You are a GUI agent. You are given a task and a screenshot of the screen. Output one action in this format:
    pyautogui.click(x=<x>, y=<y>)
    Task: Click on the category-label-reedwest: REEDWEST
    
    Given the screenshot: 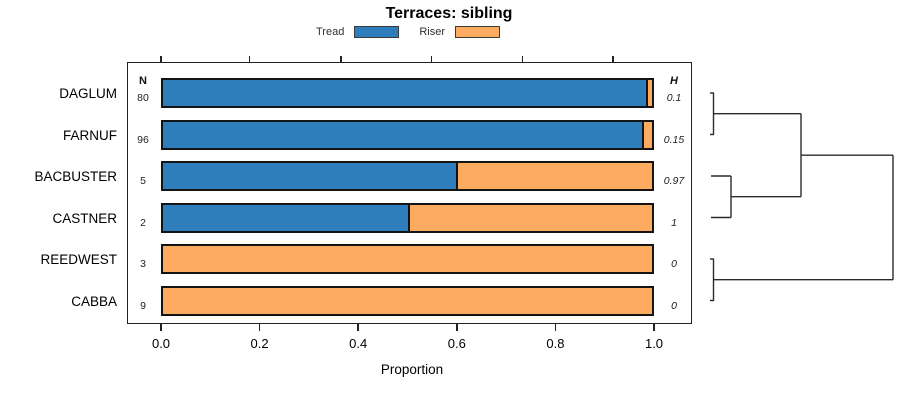 What is the action you would take?
    pyautogui.click(x=78, y=259)
    